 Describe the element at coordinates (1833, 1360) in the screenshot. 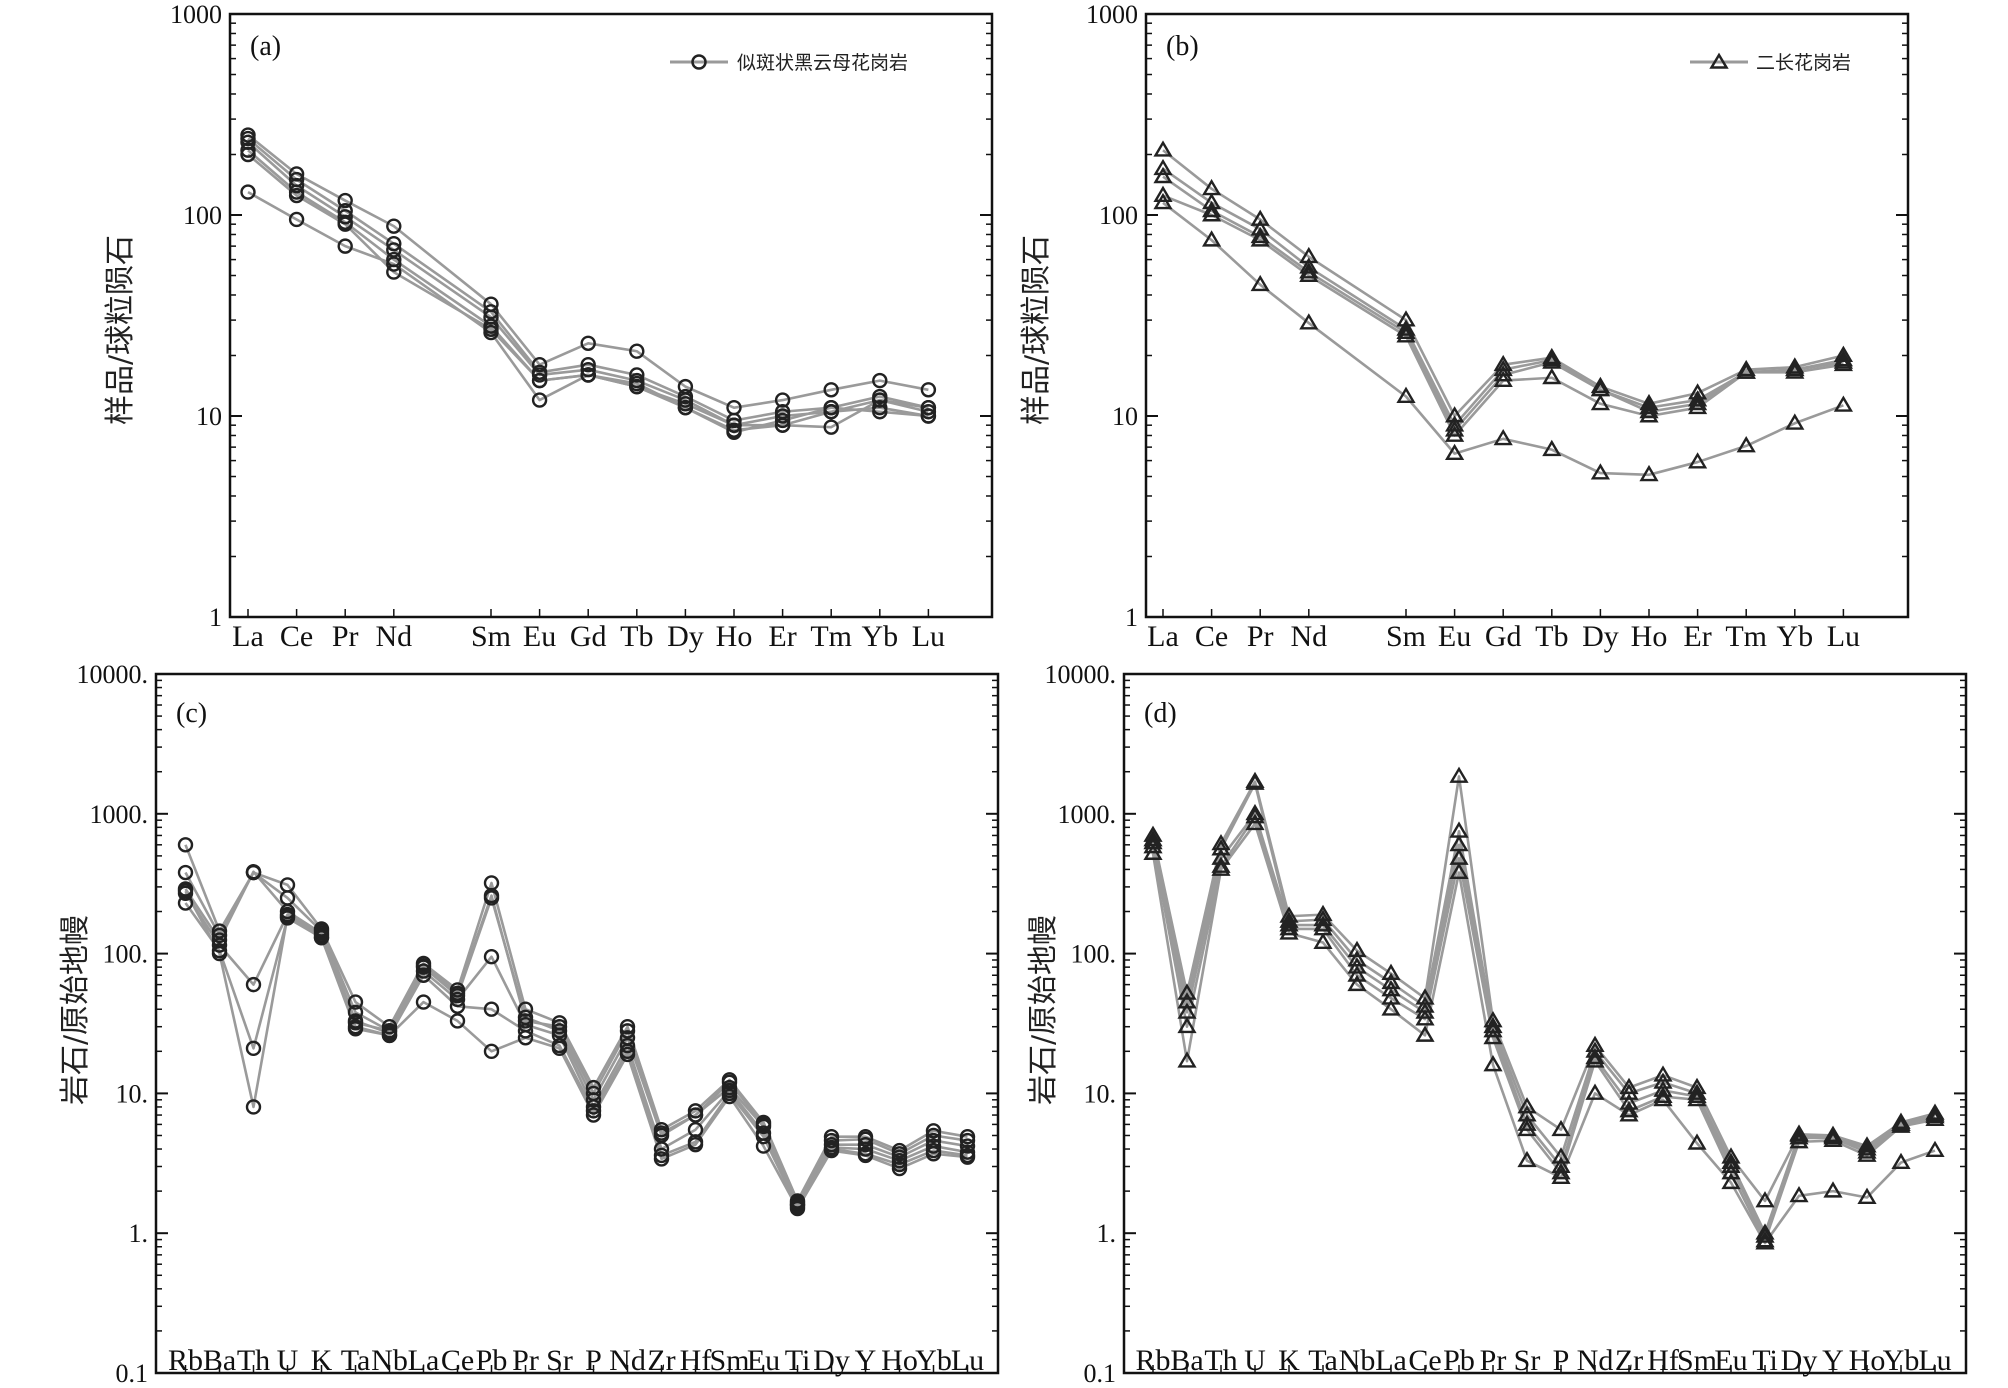

I see `panel-d-xtick-label: Y` at that location.